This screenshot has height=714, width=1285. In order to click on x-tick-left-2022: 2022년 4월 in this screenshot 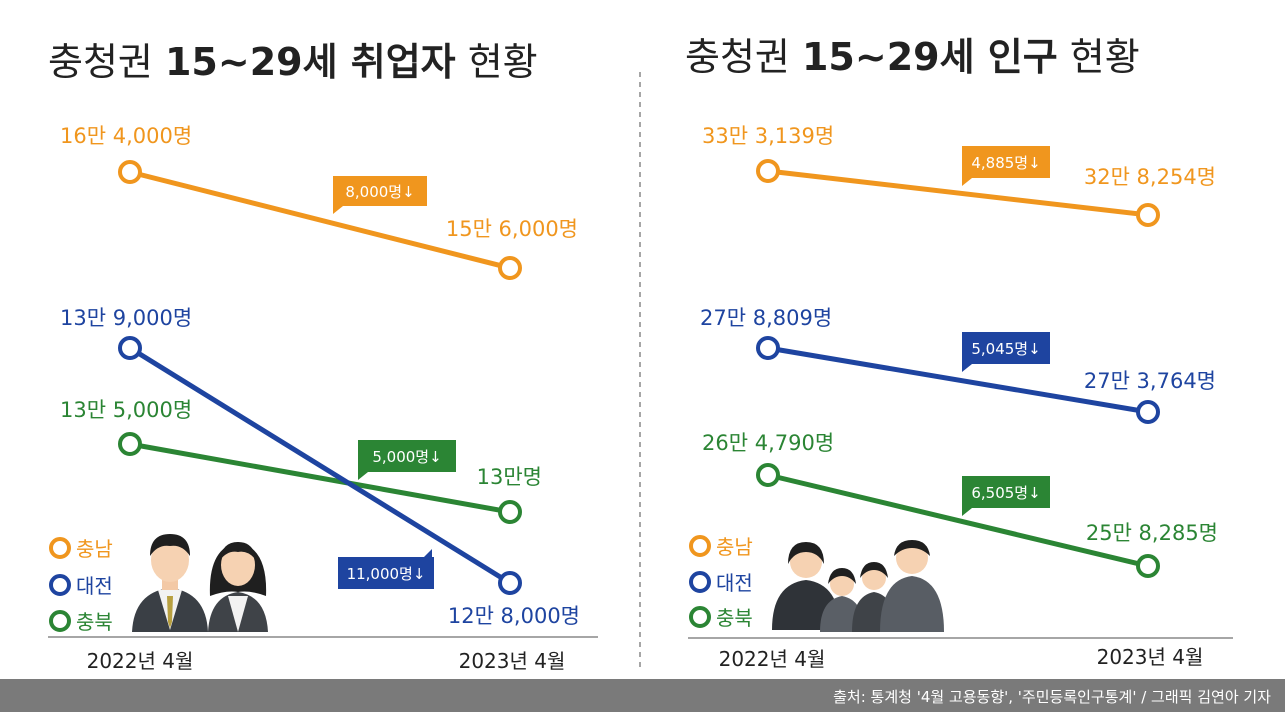, I will do `click(140, 661)`.